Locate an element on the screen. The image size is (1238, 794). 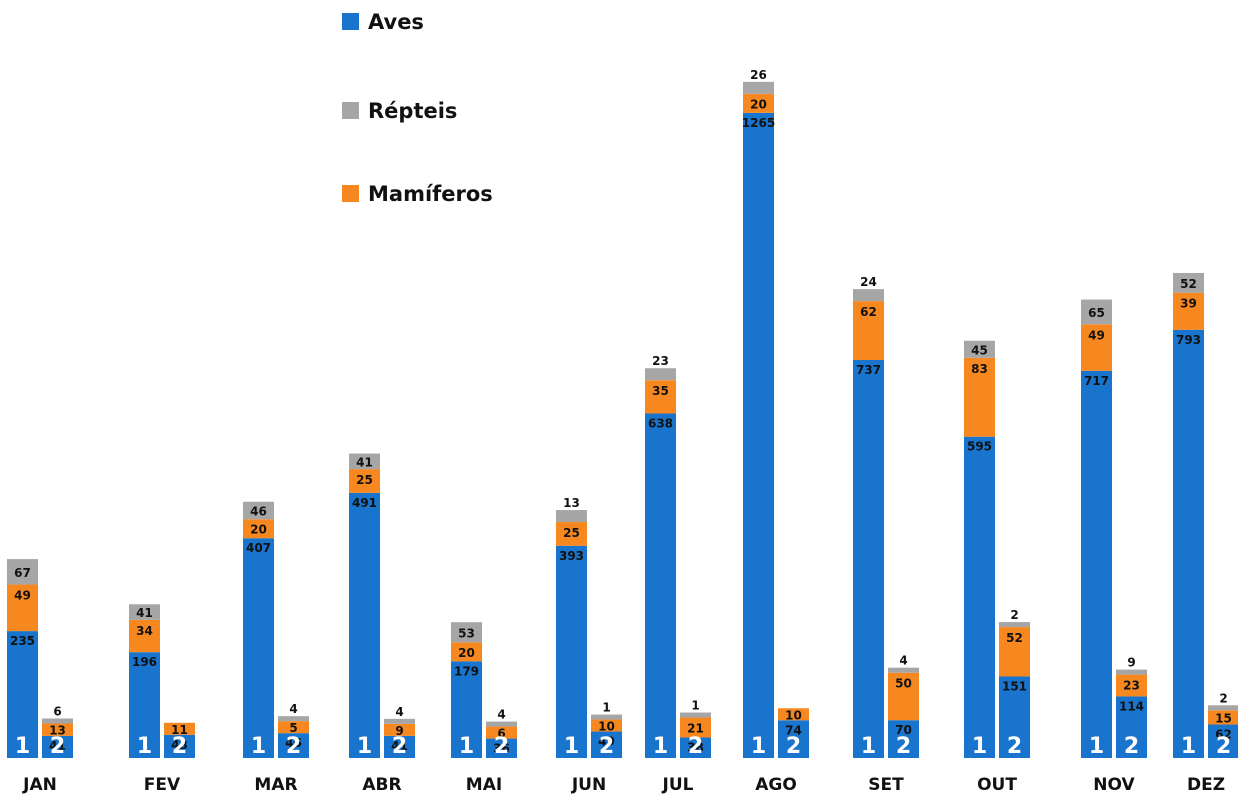
label-aves-set-2: 70 is located at coordinates (903, 730).